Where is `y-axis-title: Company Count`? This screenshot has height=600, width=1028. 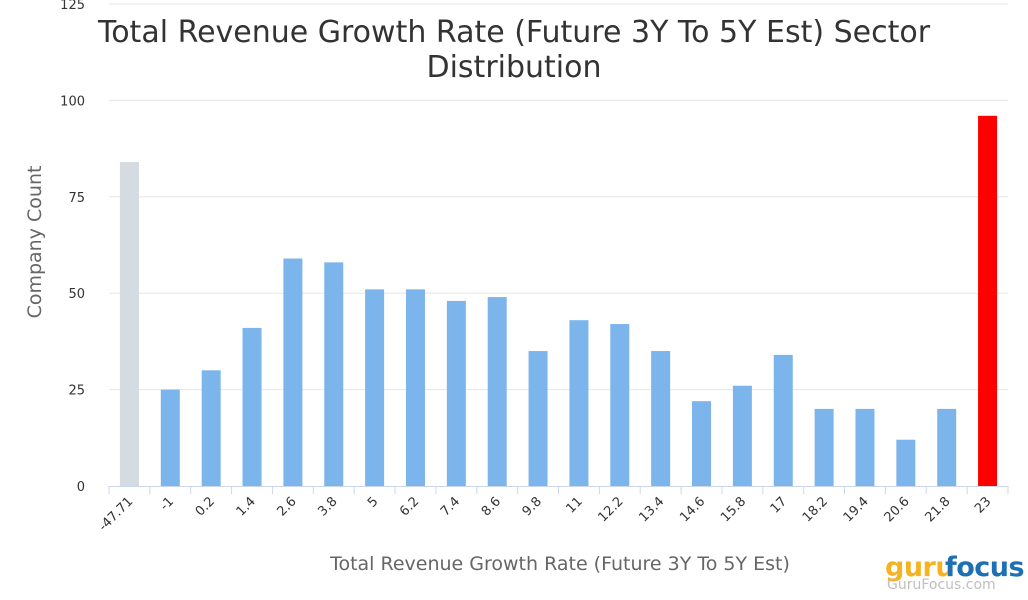 y-axis-title: Company Count is located at coordinates (35, 242).